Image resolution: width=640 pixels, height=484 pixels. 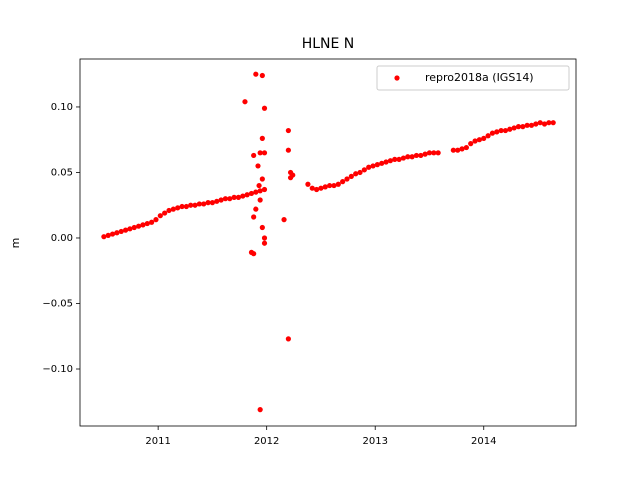 I want to click on legend-marker, so click(x=397, y=78).